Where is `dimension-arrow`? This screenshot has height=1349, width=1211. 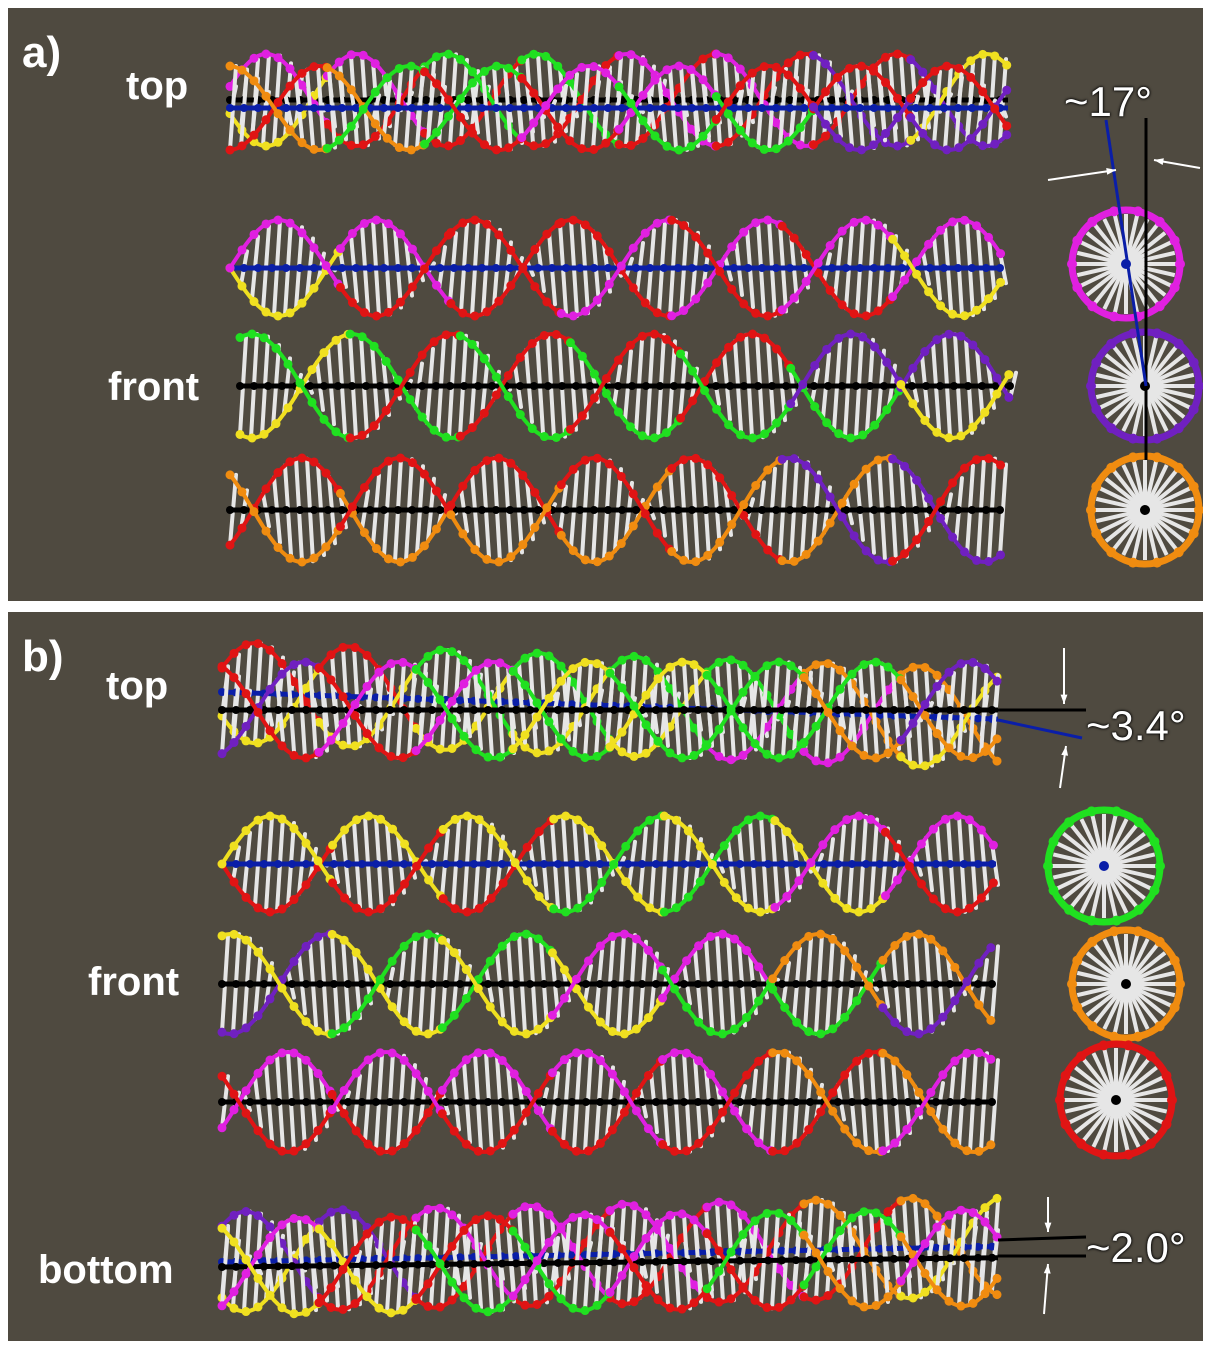 dimension-arrow is located at coordinates (1082, 175).